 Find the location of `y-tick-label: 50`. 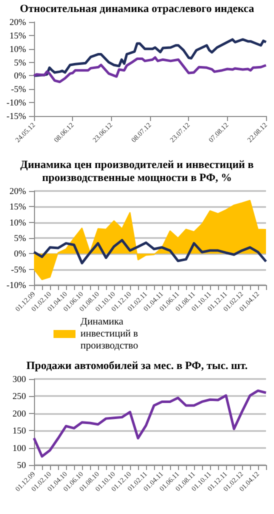

y-tick-label: 50 is located at coordinates (21, 465).